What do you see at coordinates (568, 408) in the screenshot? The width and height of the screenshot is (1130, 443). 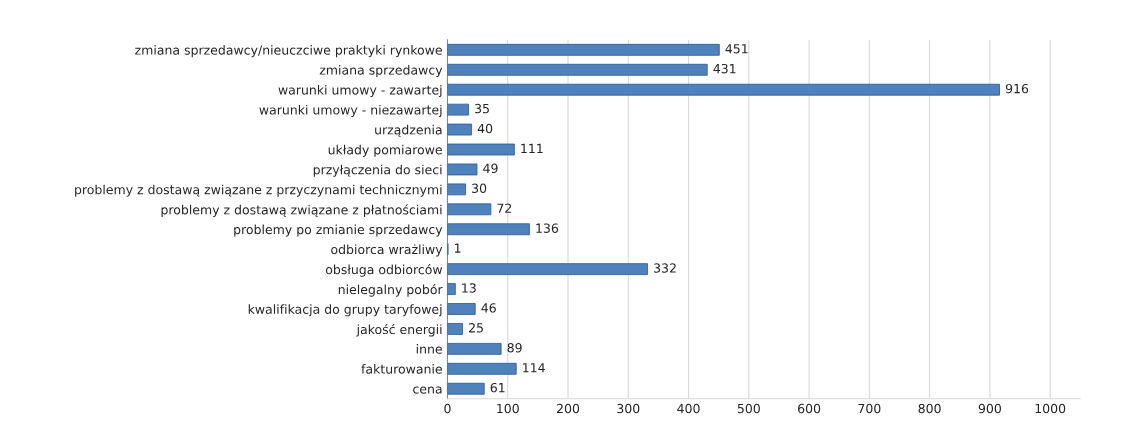 I see `x-tick-label: 200` at bounding box center [568, 408].